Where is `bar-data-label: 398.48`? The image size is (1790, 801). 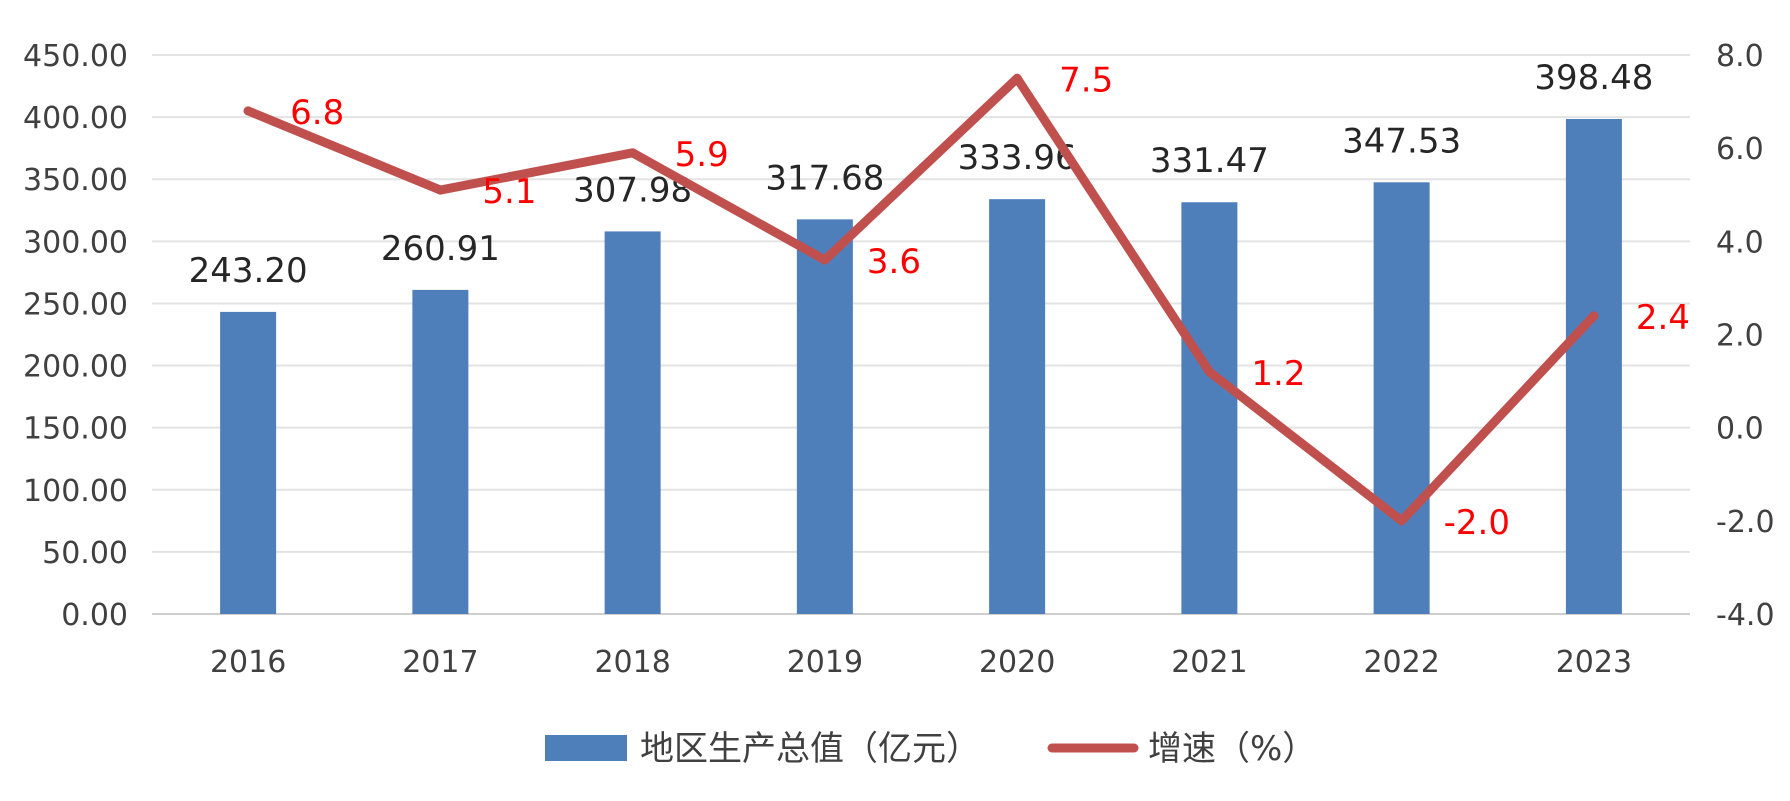 bar-data-label: 398.48 is located at coordinates (1593, 78).